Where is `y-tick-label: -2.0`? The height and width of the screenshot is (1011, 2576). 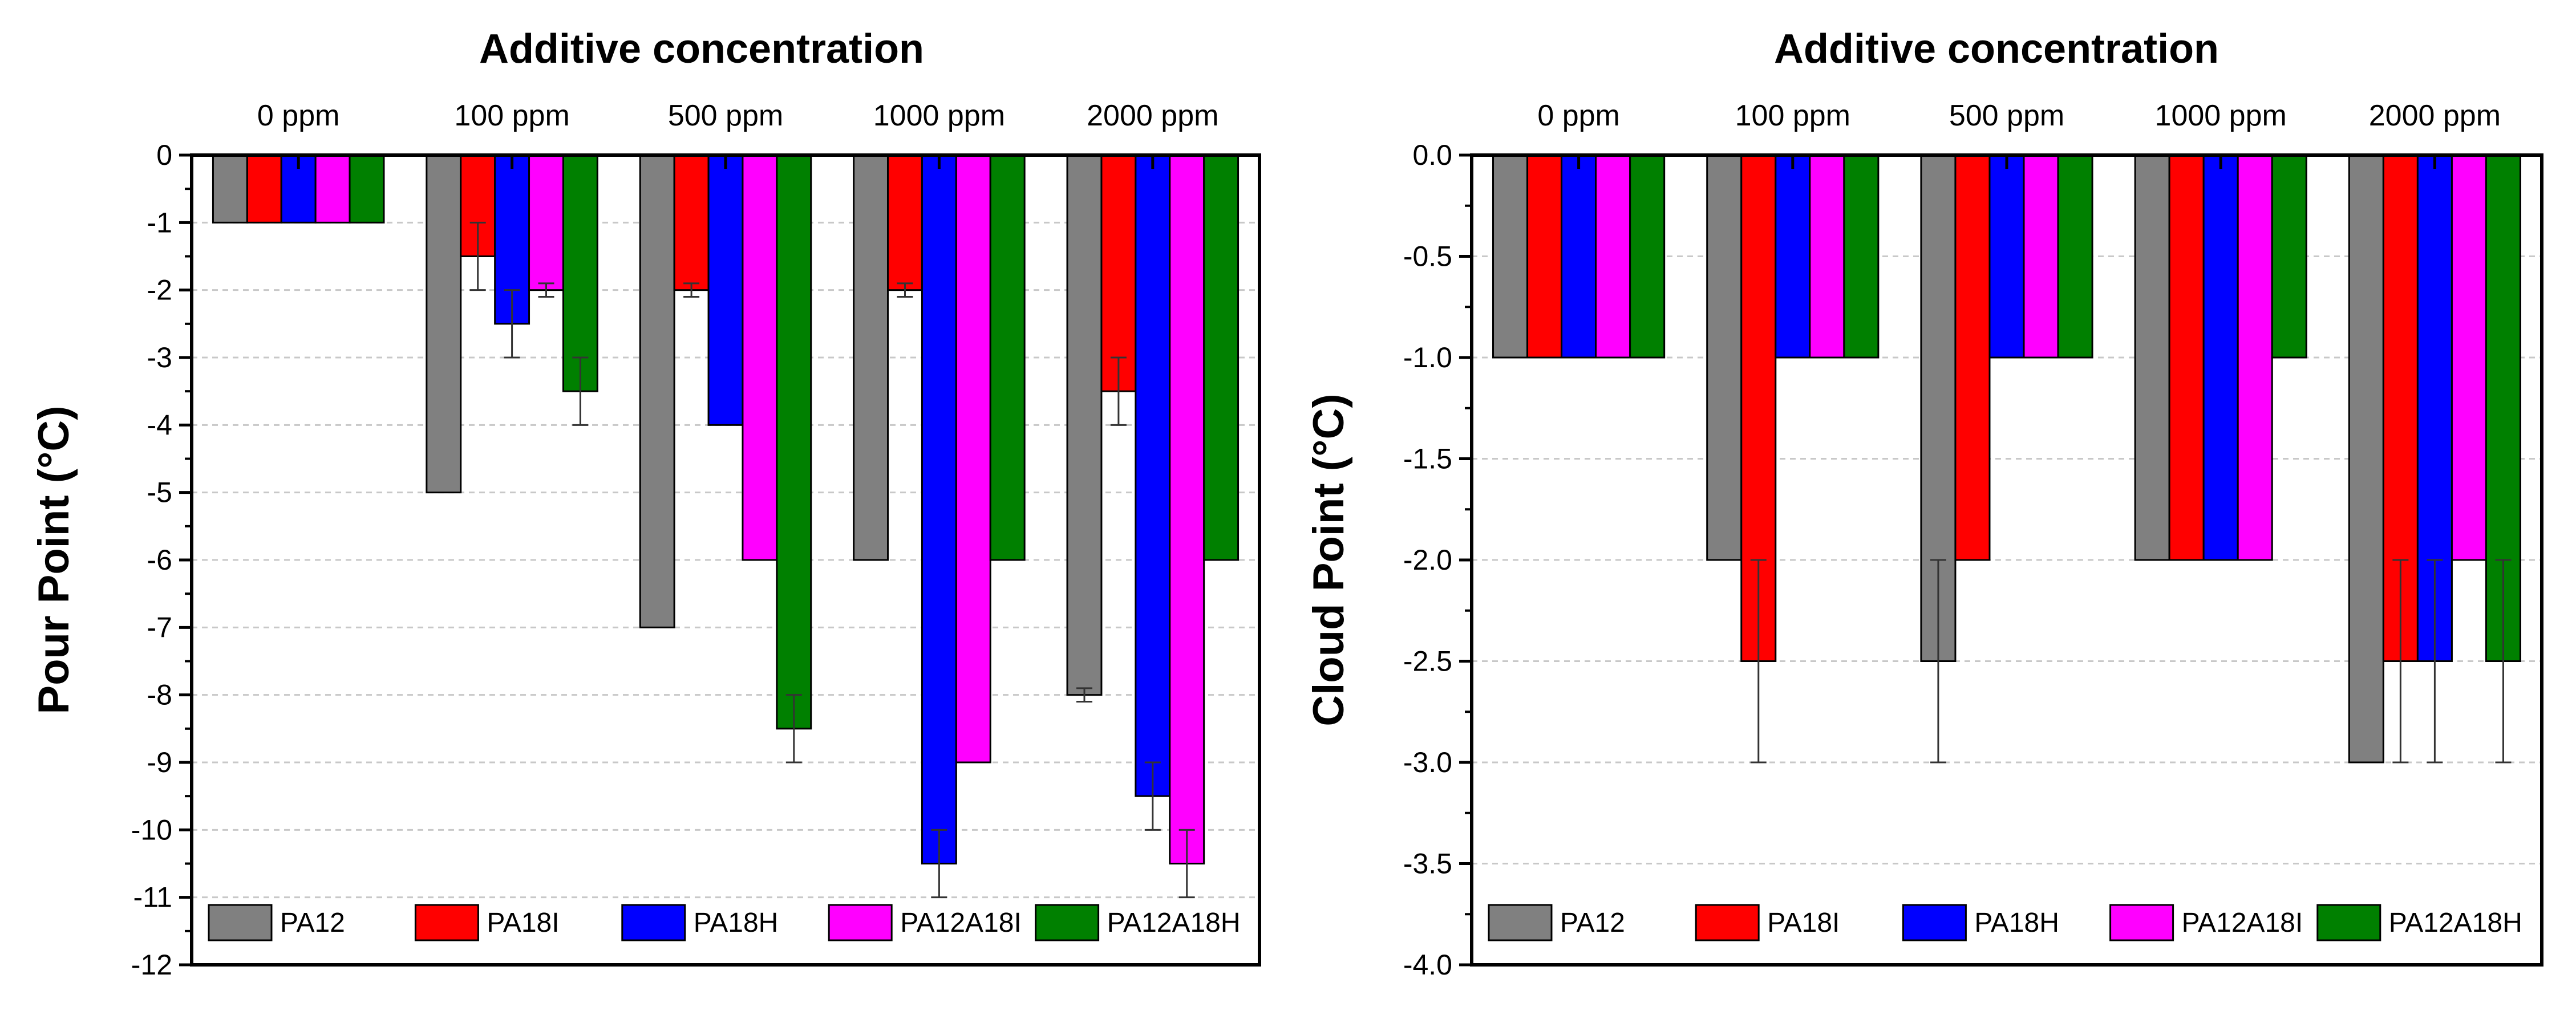 y-tick-label: -2.0 is located at coordinates (1427, 560).